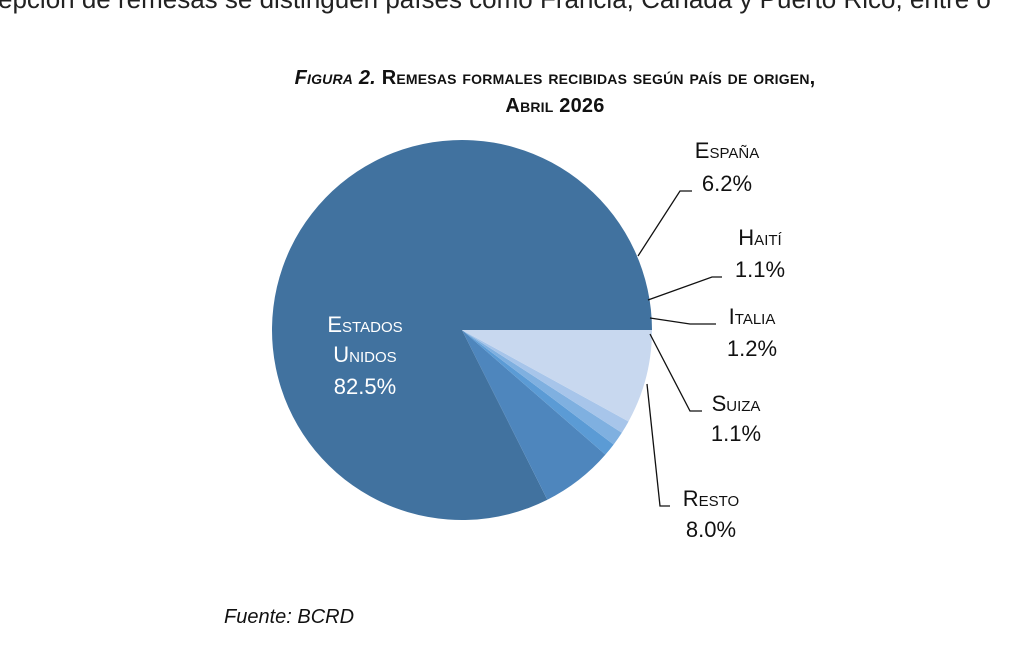 This screenshot has width=1024, height=671. What do you see at coordinates (711, 498) in the screenshot?
I see `slice-label-resto: Resto` at bounding box center [711, 498].